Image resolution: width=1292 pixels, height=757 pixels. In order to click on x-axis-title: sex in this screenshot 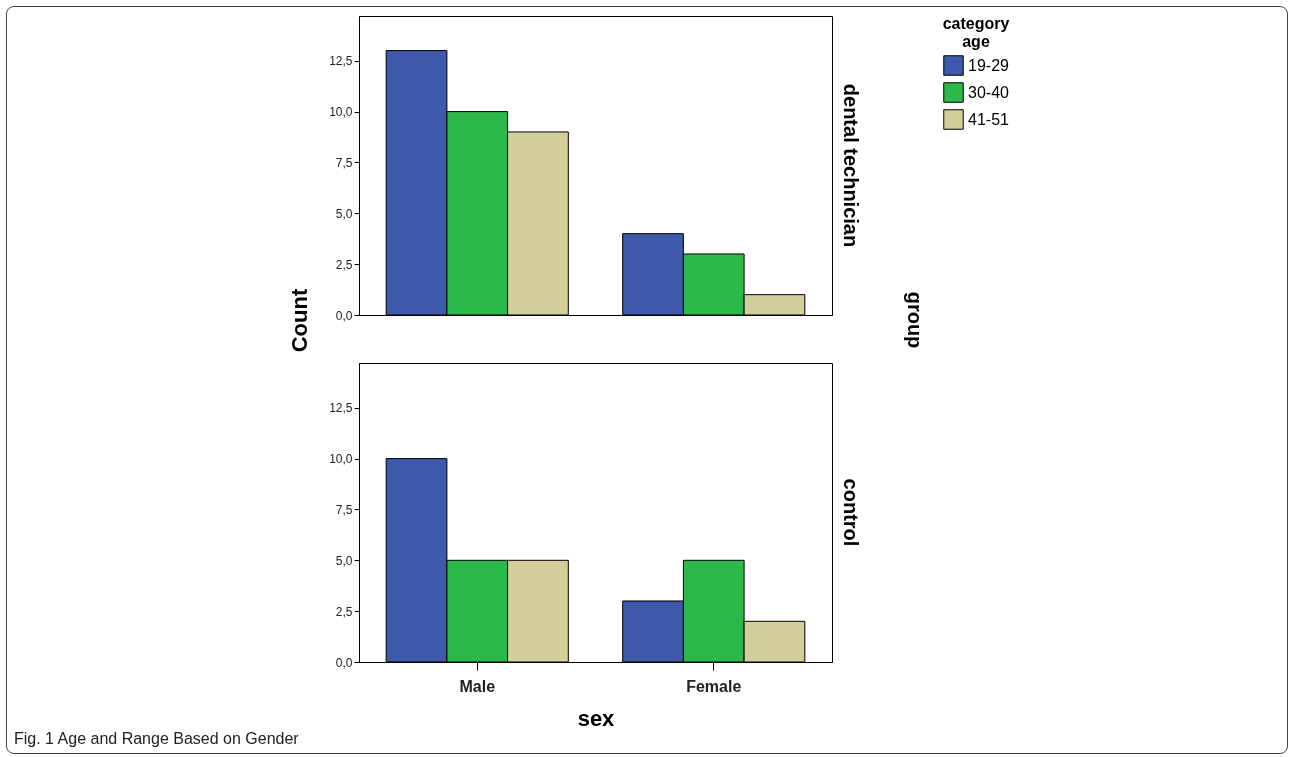, I will do `click(596, 718)`.